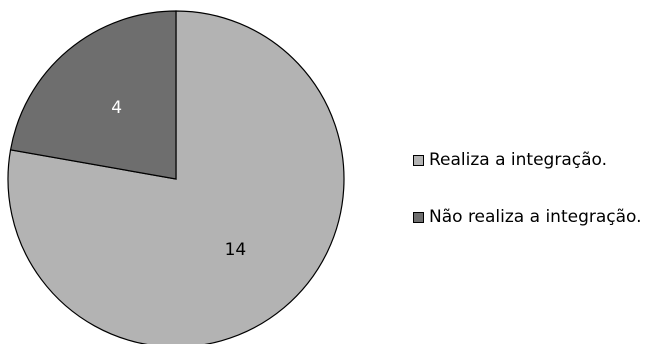  Describe the element at coordinates (93, 95) in the screenshot. I see `pie-slice-nao-realiza` at that location.